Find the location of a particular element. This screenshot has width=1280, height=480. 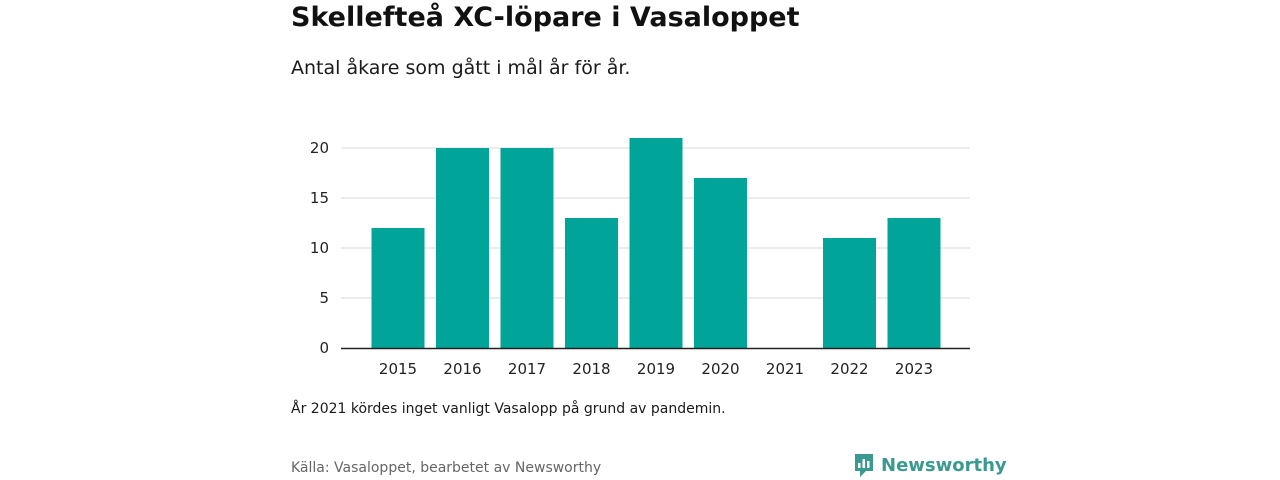

brand-name: Newsworthy is located at coordinates (944, 465).